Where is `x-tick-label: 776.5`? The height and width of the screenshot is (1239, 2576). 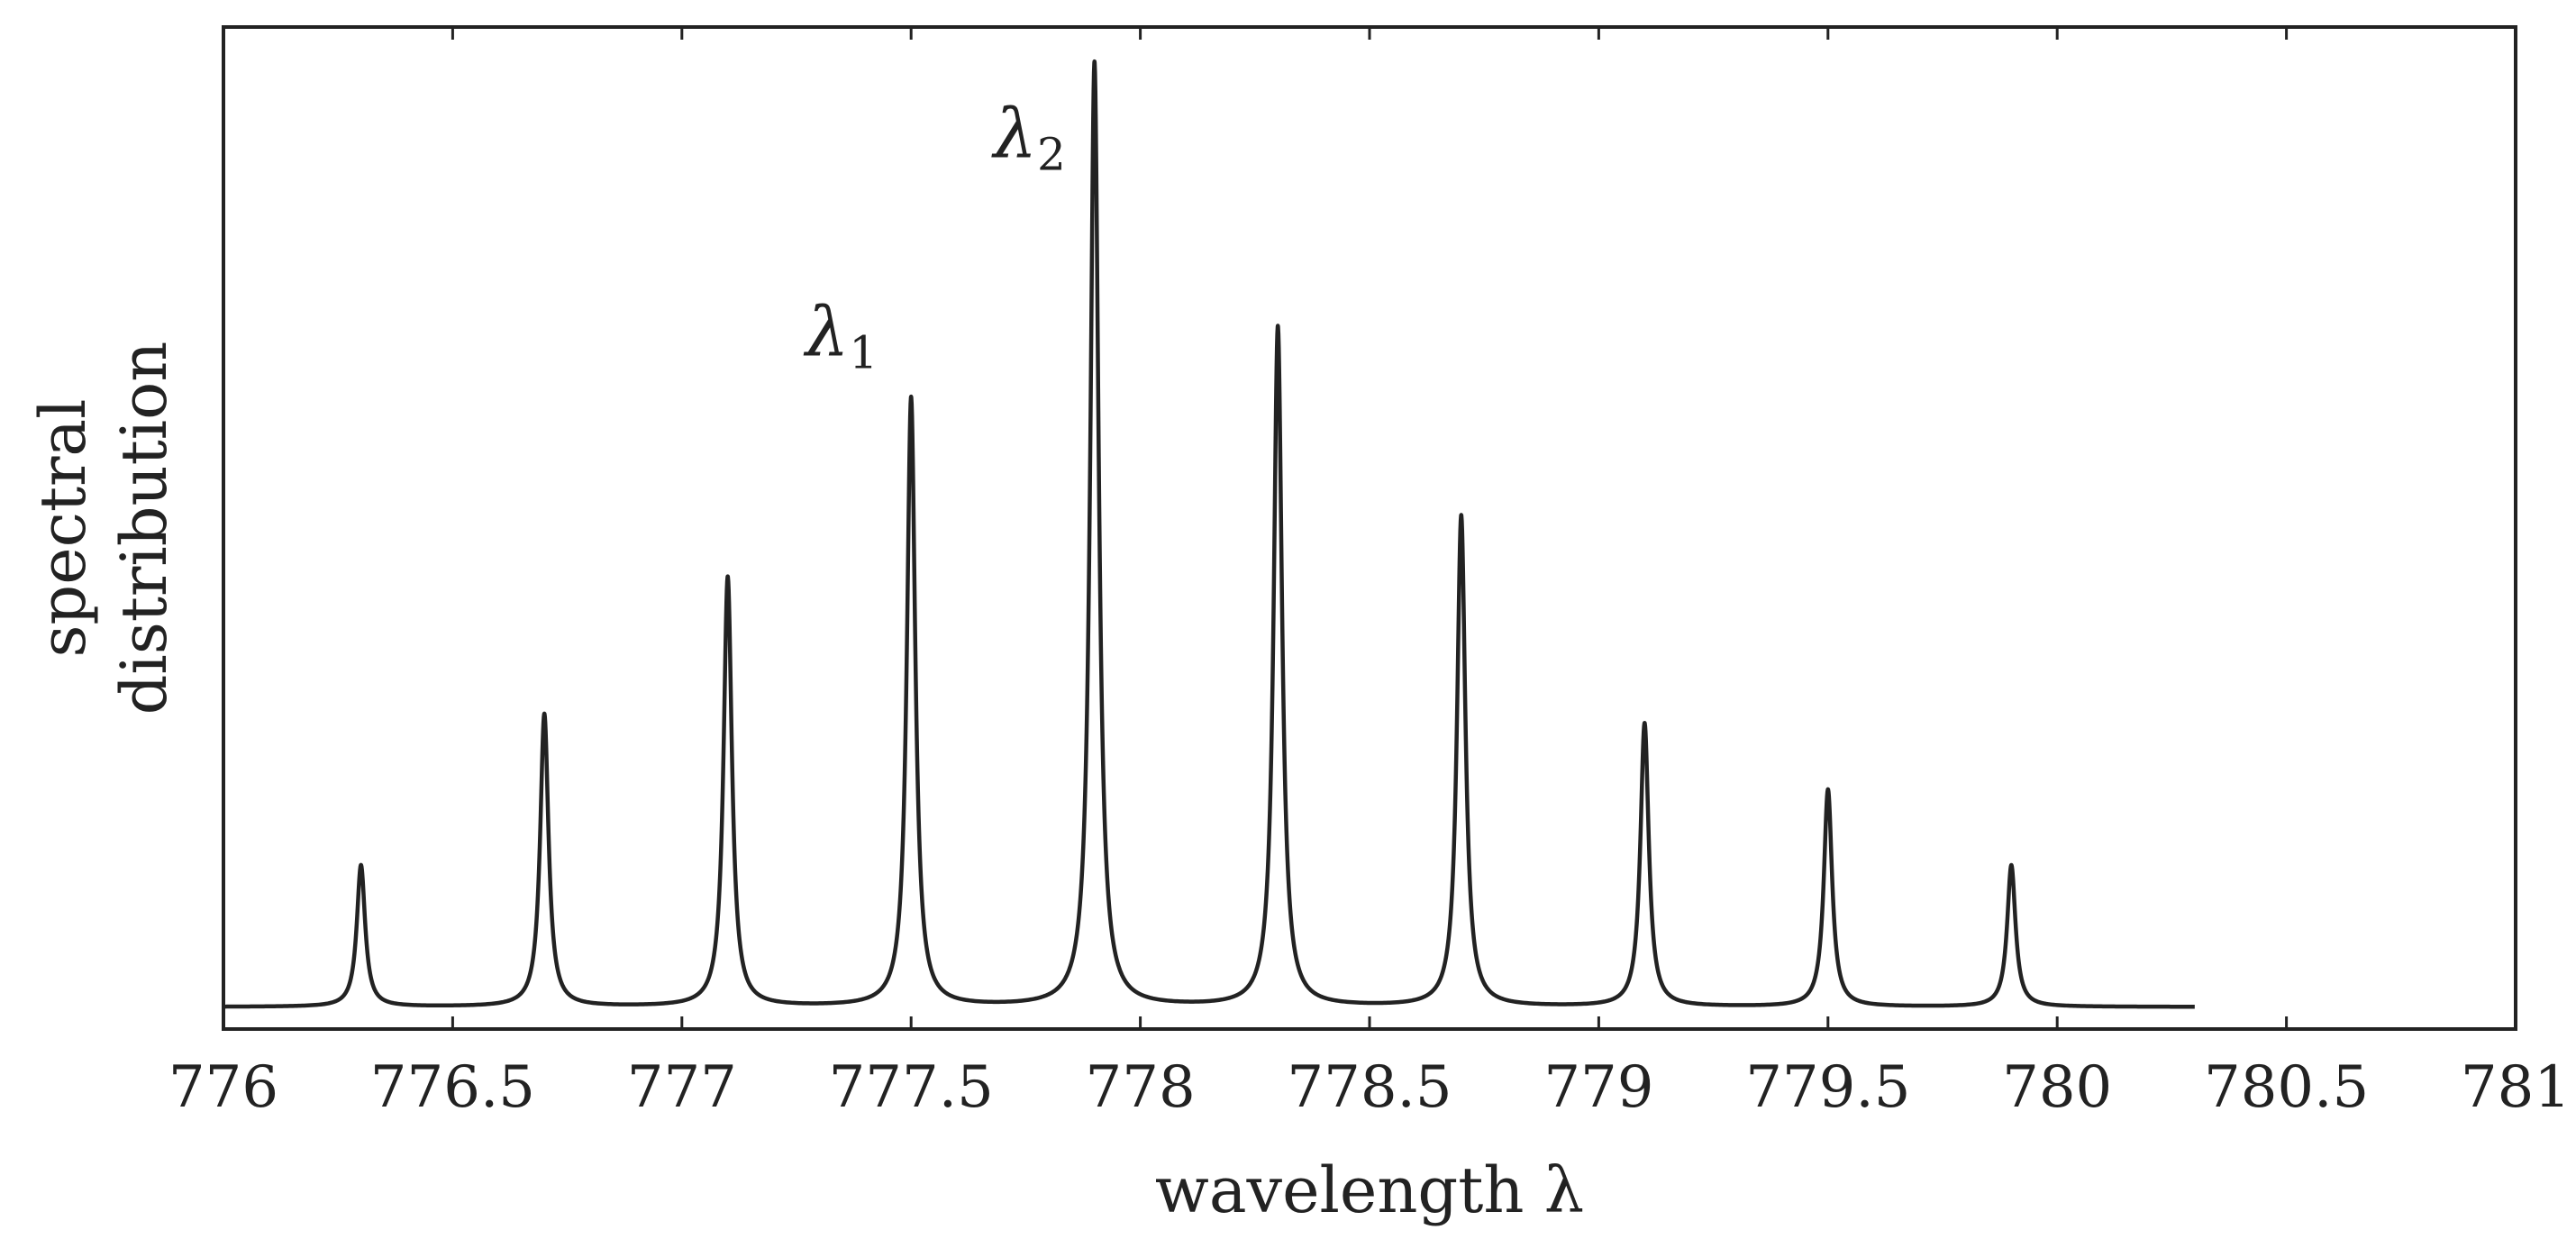
x-tick-label: 776.5 is located at coordinates (452, 1087).